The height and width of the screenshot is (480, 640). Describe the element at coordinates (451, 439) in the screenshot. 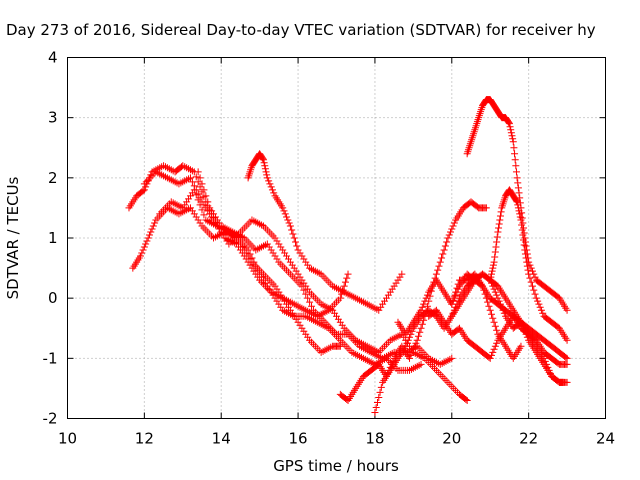

I see `x-tick-label: 20` at that location.